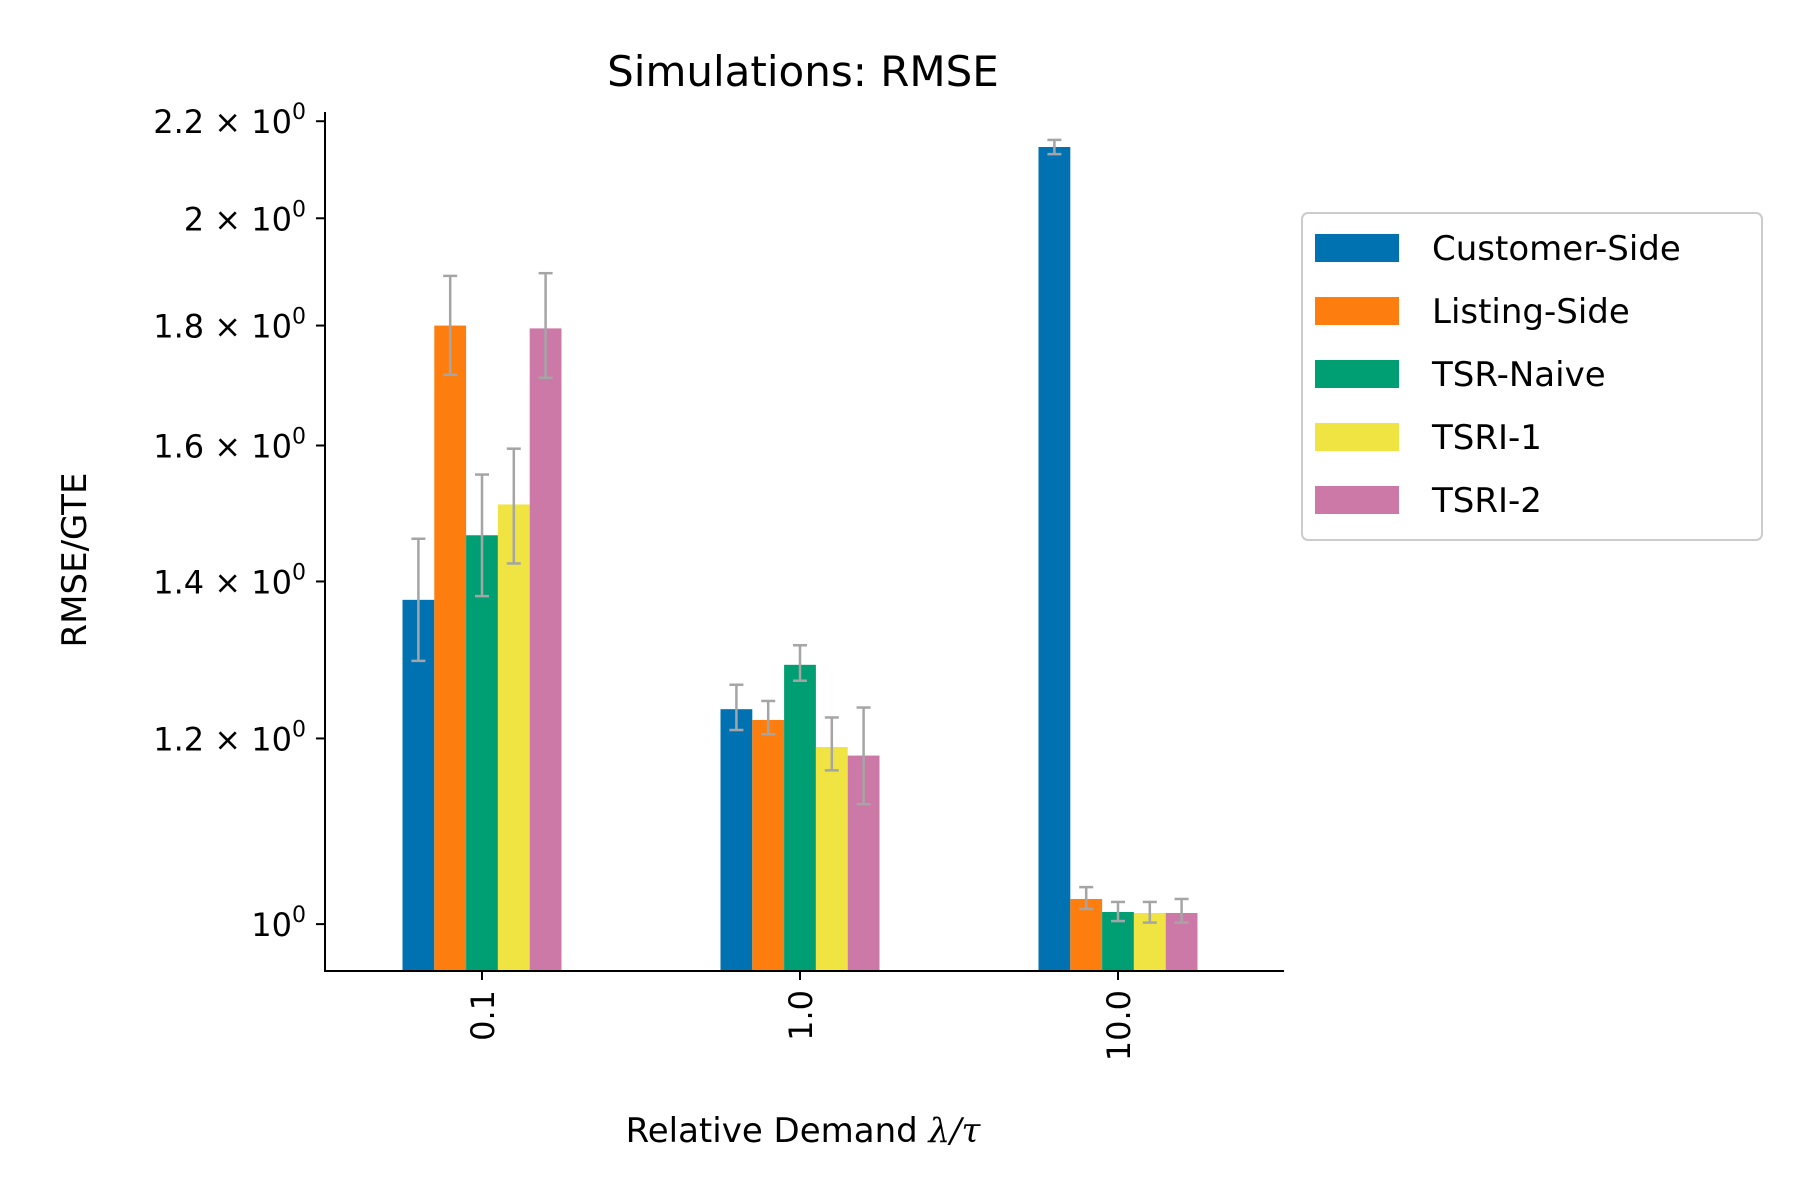 Image resolution: width=1800 pixels, height=1200 pixels. What do you see at coordinates (418, 600) in the screenshot?
I see `errorbar-customer-side-0.1` at bounding box center [418, 600].